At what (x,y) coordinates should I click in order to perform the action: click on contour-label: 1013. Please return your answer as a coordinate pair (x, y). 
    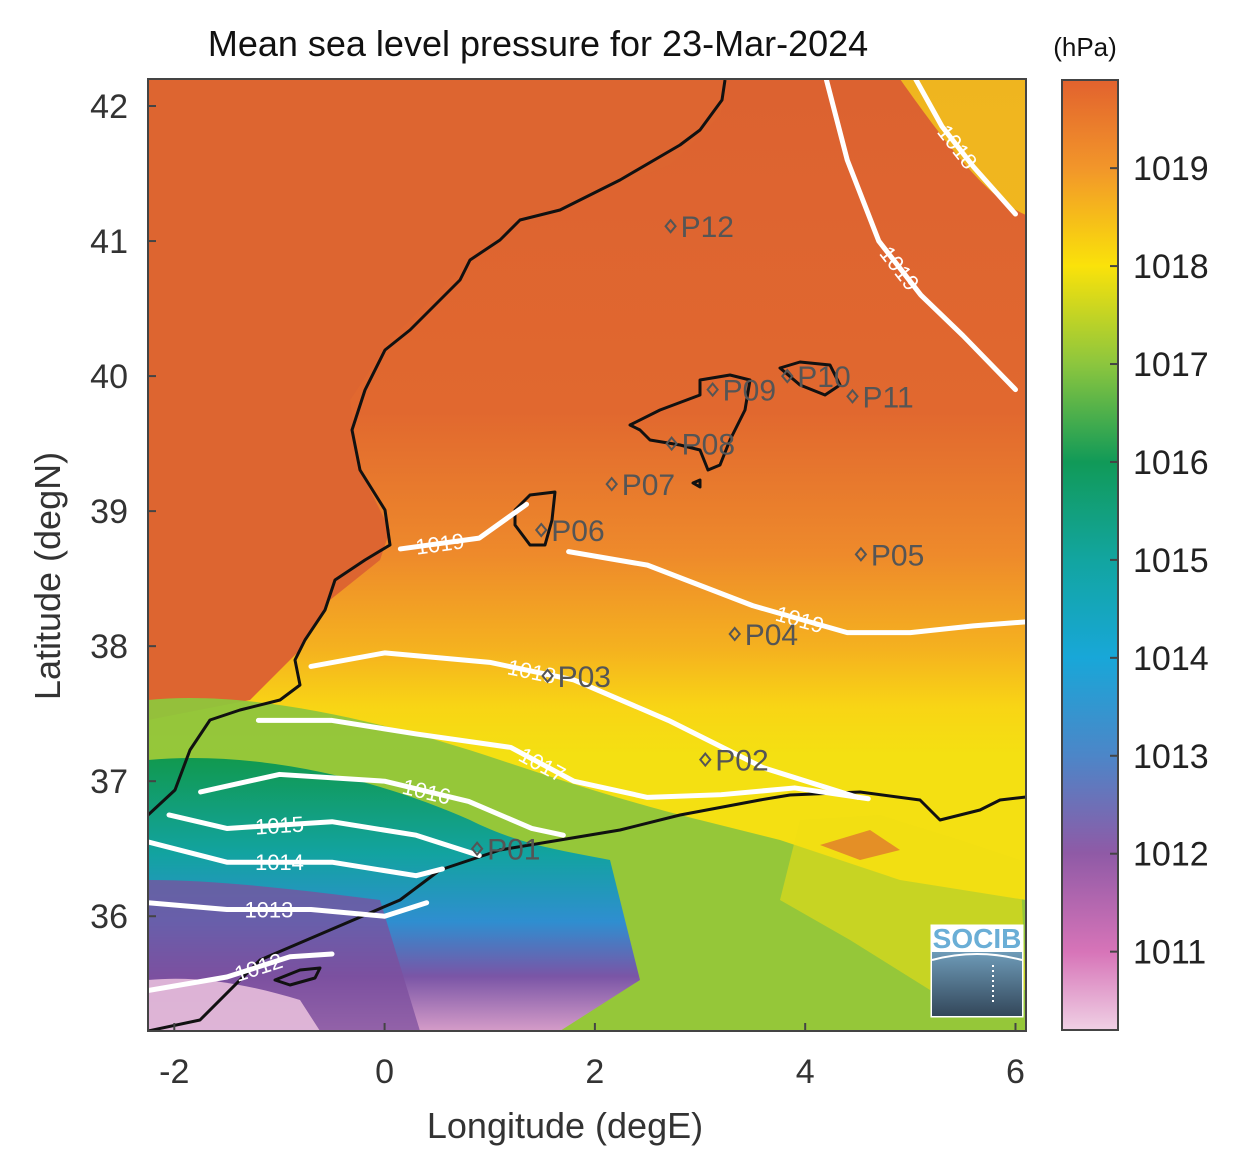
    Looking at the image, I should click on (268, 909).